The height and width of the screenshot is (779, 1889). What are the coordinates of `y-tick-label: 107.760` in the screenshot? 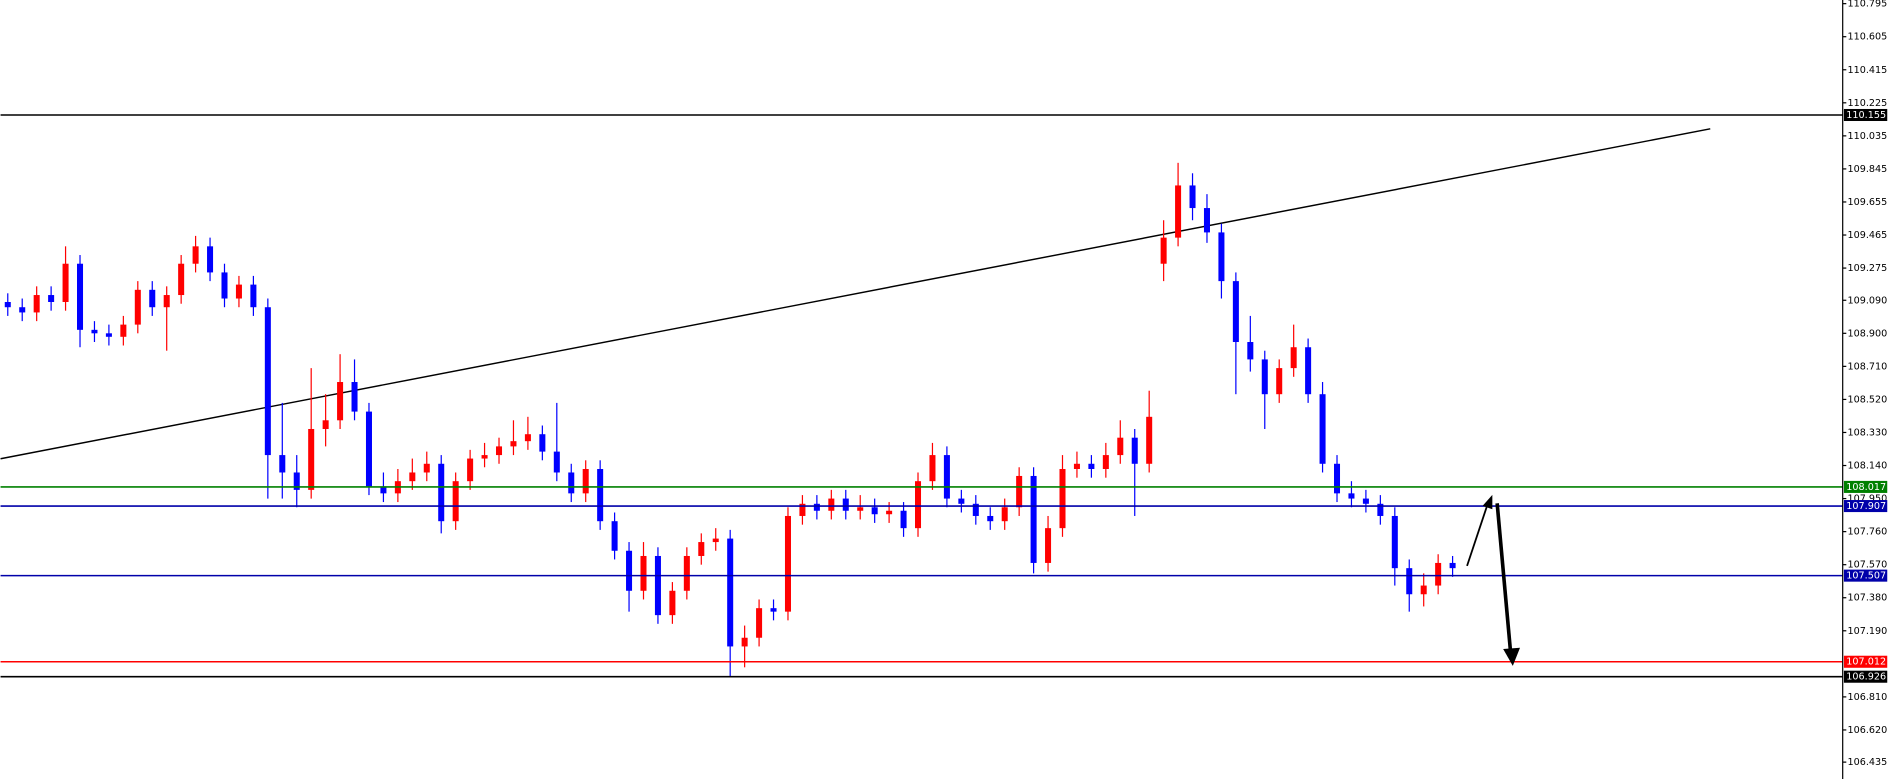 It's located at (1868, 532).